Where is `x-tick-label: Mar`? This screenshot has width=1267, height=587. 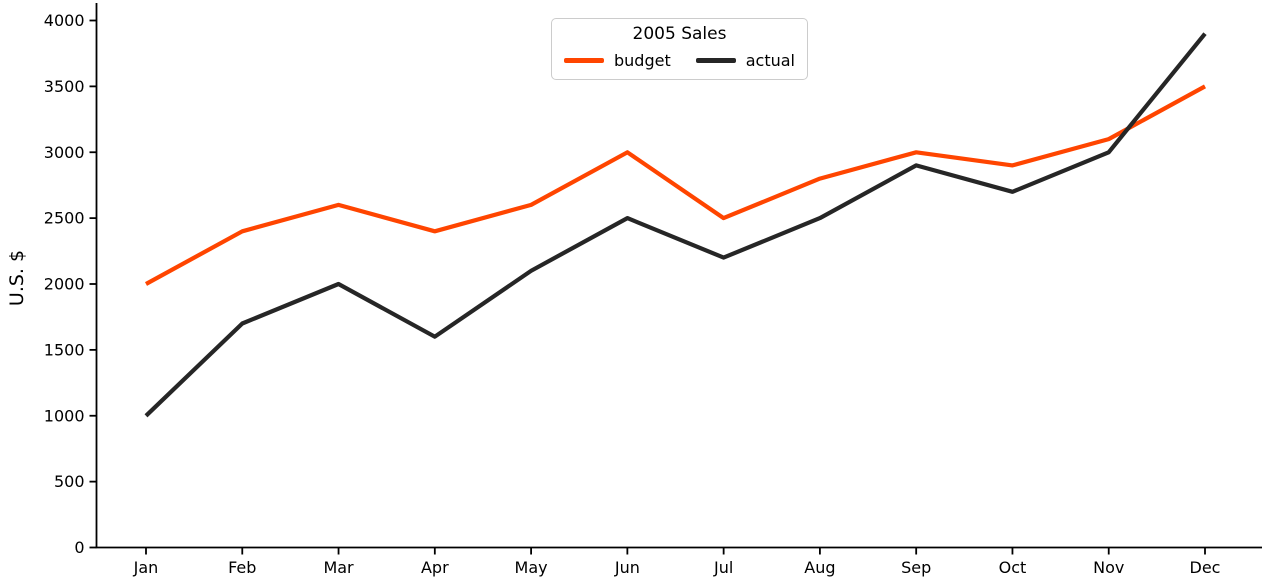 x-tick-label: Mar is located at coordinates (338, 567).